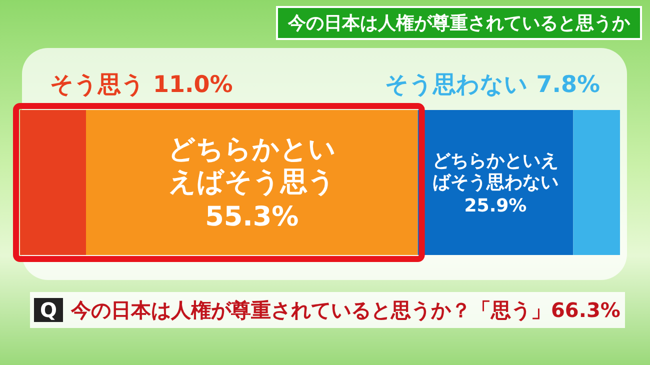  Describe the element at coordinates (495, 171) in the screenshot. I see `series-label: どちらかといえばそう思わない` at that location.